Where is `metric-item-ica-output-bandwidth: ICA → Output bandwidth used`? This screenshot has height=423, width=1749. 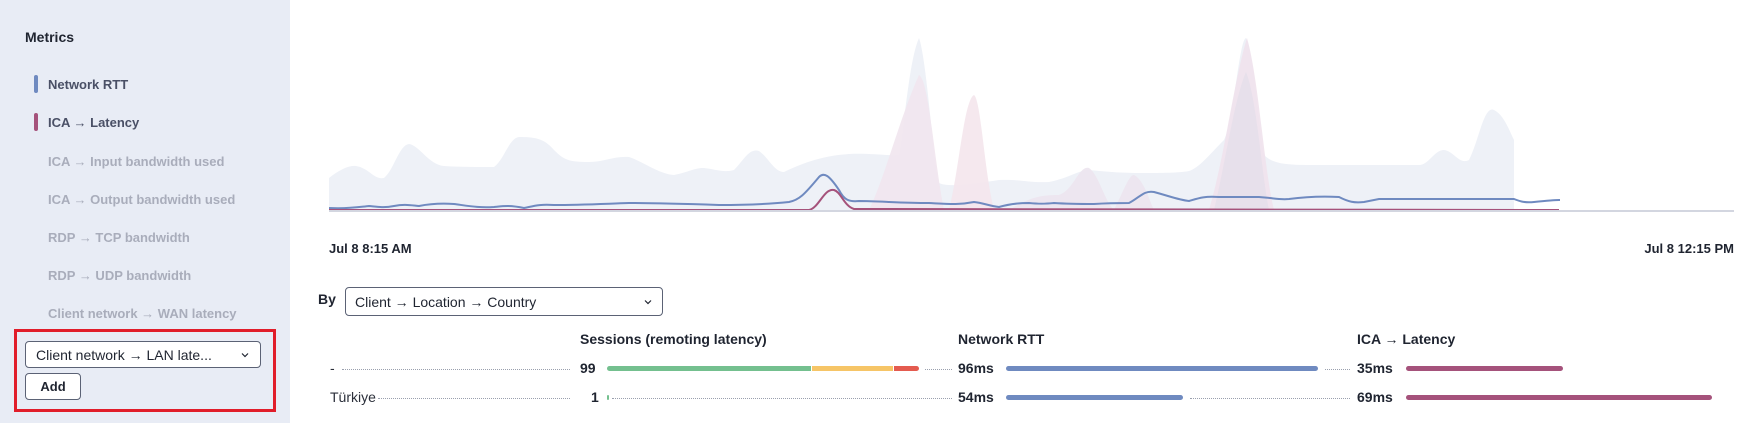
metric-item-ica-output-bandwidth: ICA → Output bandwidth used is located at coordinates (134, 199).